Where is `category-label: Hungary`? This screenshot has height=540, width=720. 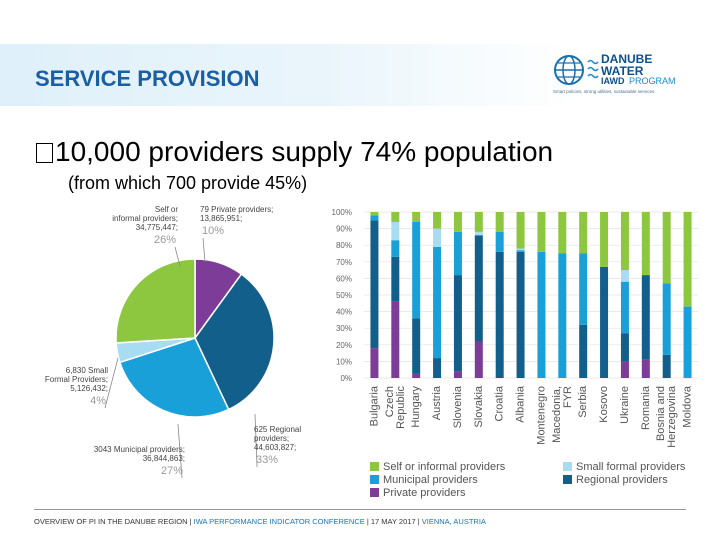 category-label: Hungary is located at coordinates (416, 407).